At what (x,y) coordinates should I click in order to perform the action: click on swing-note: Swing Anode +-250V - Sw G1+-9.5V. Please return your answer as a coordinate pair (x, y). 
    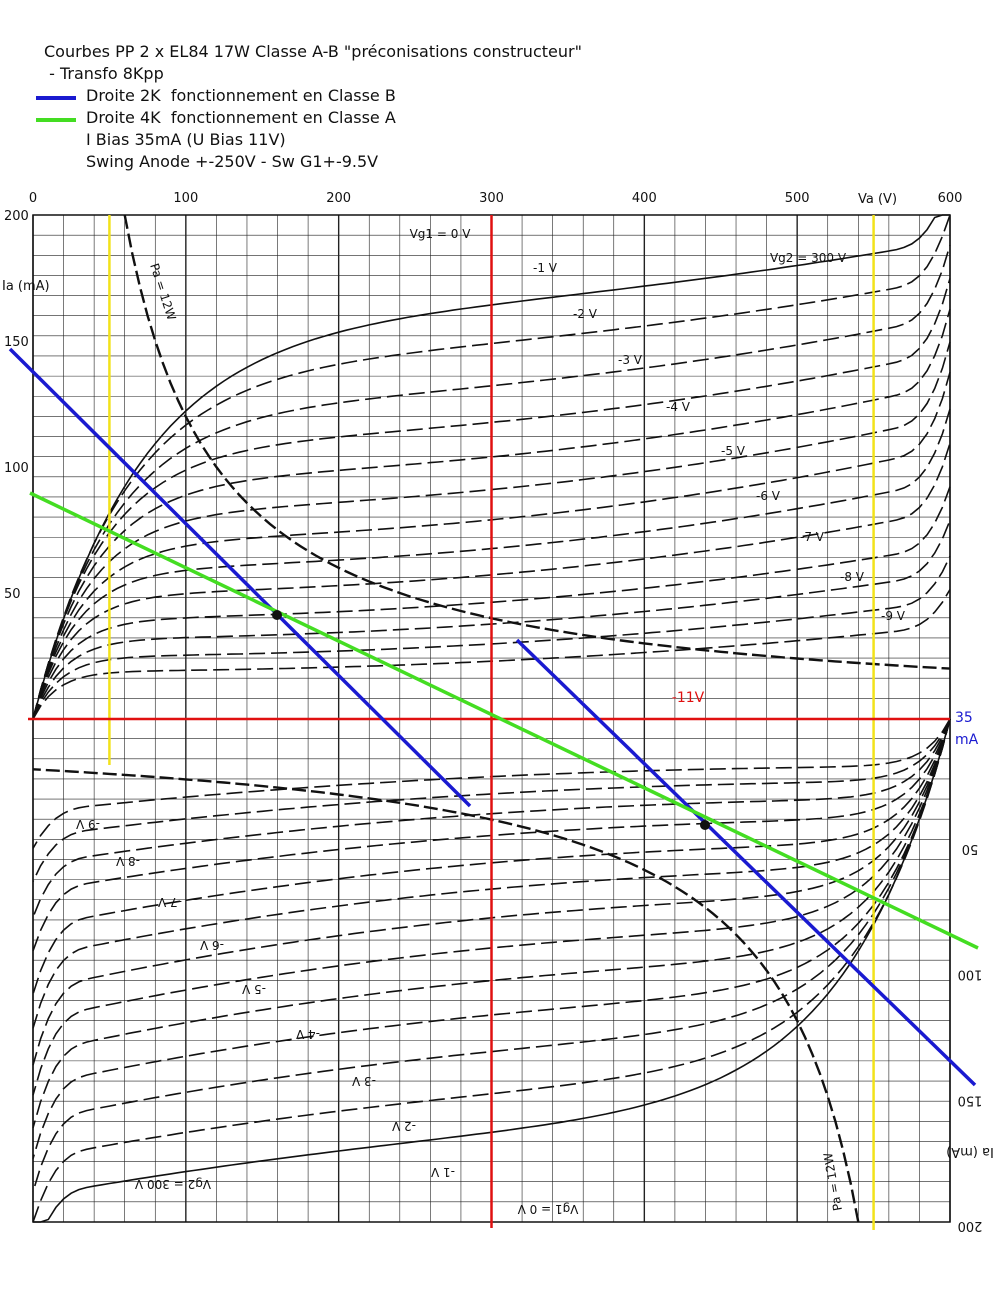
    Looking at the image, I should click on (232, 161).